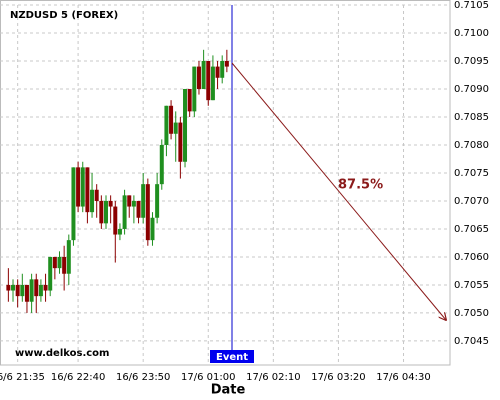 This screenshot has height=400, width=500. I want to click on event-label: Event, so click(232, 357).